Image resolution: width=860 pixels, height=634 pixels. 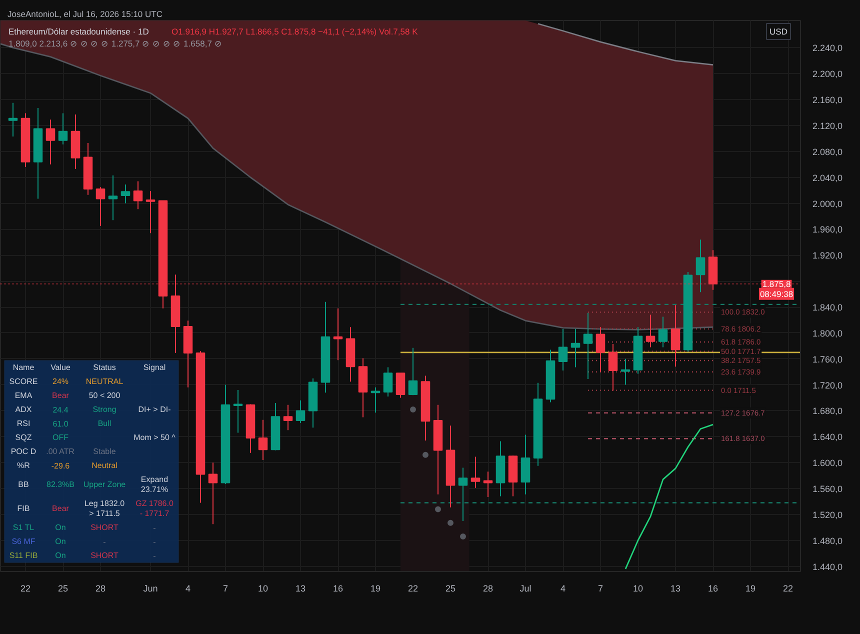 I want to click on x-tick-label: 13, so click(x=675, y=589).